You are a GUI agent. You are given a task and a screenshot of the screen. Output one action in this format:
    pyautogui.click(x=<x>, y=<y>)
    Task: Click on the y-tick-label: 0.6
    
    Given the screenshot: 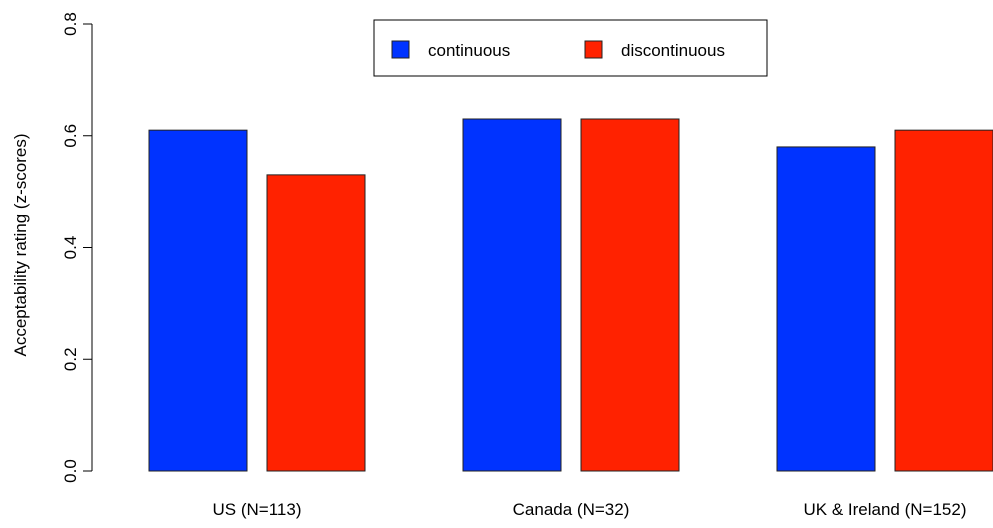 What is the action you would take?
    pyautogui.click(x=70, y=136)
    